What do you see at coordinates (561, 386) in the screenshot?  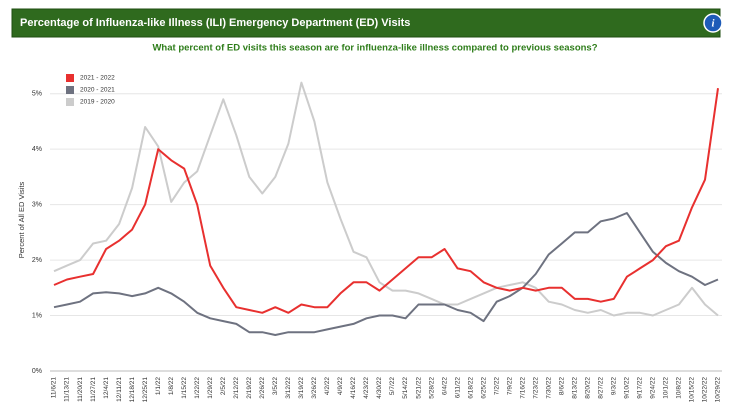 I see `x-tick-label: 8/6/22` at bounding box center [561, 386].